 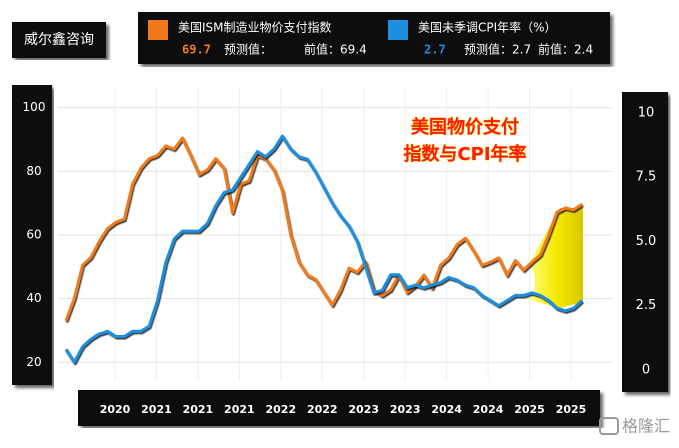 I want to click on y-axis-panel, so click(x=32, y=235).